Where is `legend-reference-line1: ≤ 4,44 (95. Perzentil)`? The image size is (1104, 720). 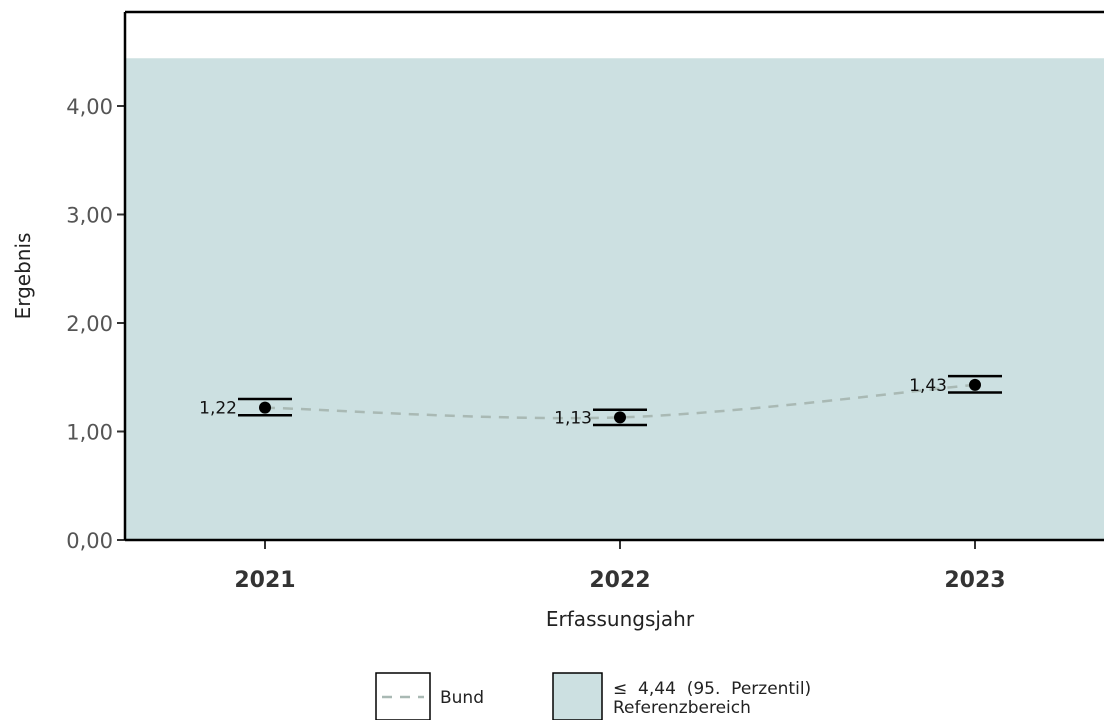
legend-reference-line1: ≤ 4,44 (95. Perzentil) is located at coordinates (712, 689).